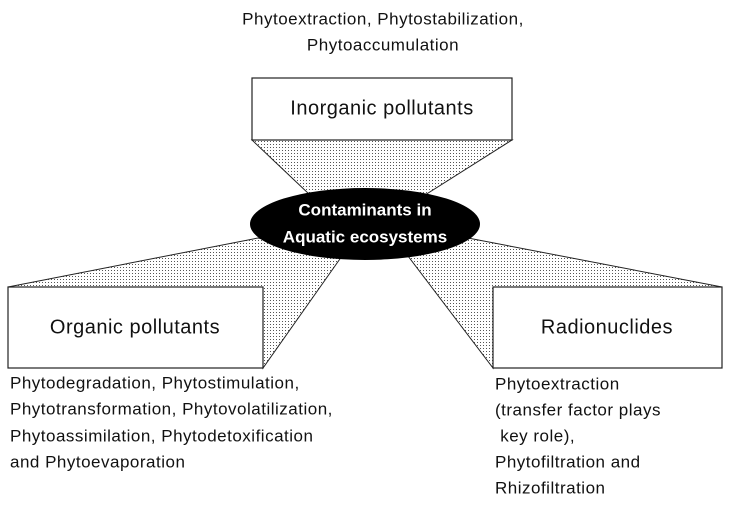 The width and height of the screenshot is (729, 509). What do you see at coordinates (568, 461) in the screenshot?
I see `method-text: Phytofiltration and` at bounding box center [568, 461].